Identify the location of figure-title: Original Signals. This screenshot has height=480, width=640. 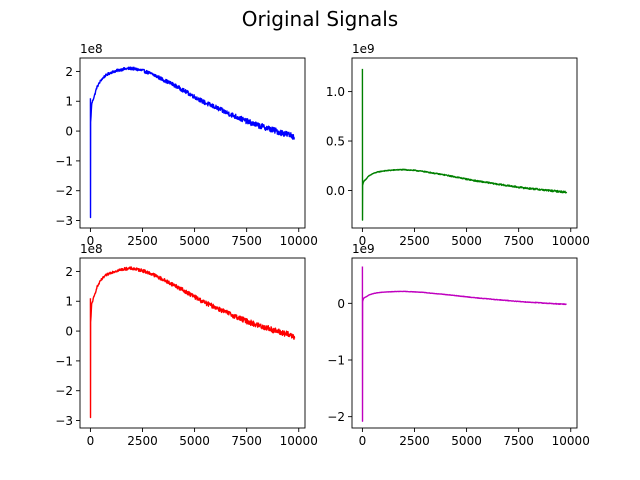
(320, 19).